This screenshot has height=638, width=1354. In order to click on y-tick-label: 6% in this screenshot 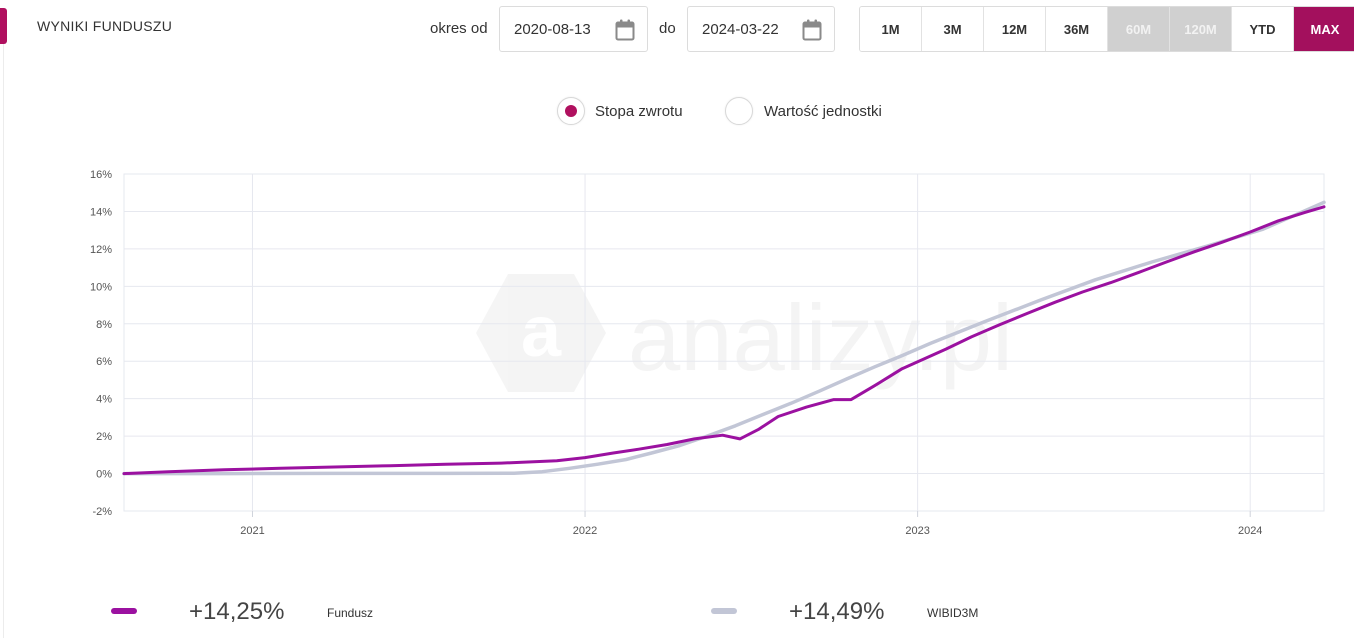, I will do `click(104, 362)`.